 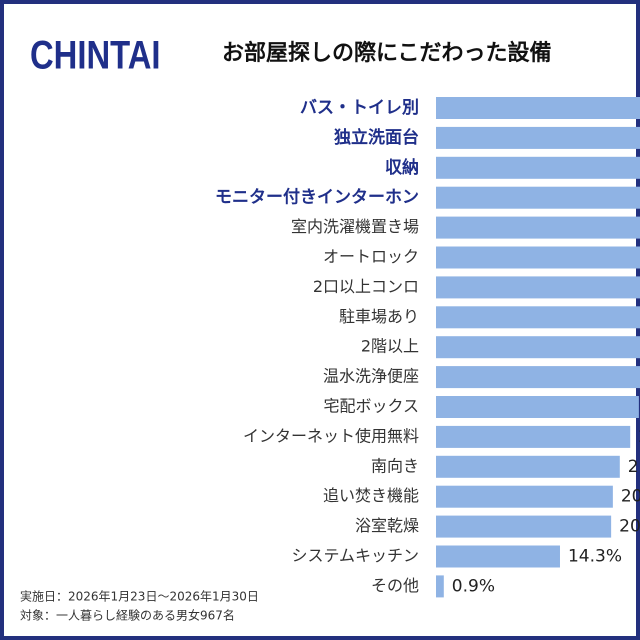 I want to click on value-label: 22.4%, so click(x=639, y=437).